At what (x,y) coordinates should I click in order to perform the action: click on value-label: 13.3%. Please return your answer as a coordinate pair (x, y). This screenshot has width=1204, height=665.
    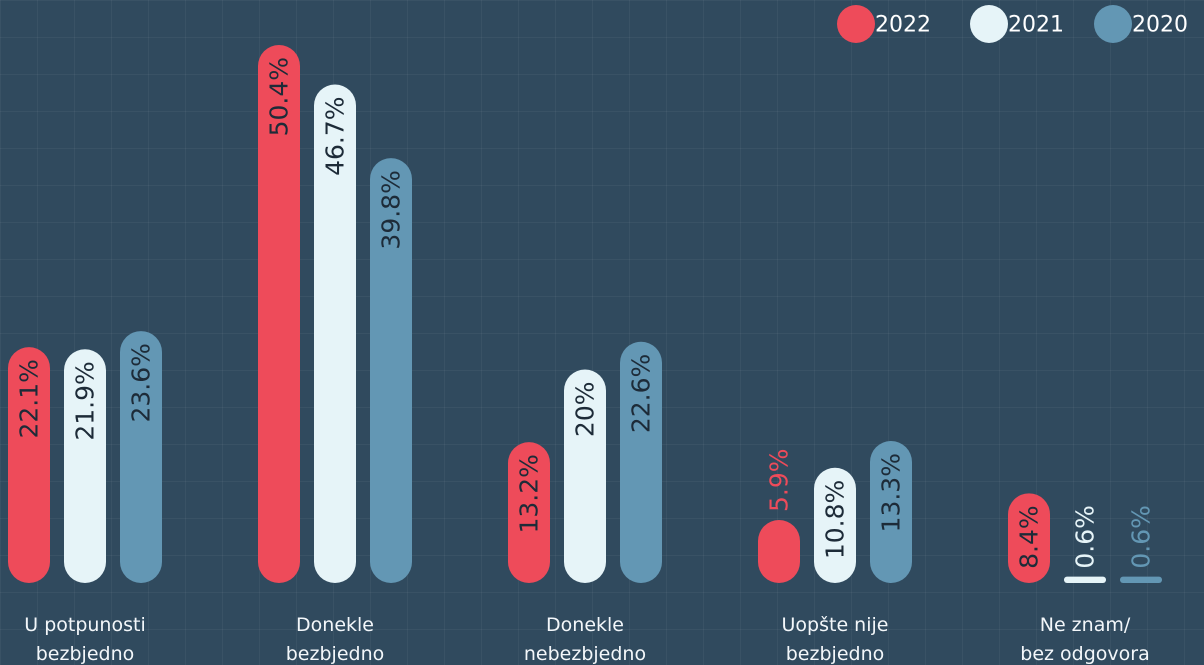
    Looking at the image, I should click on (891, 492).